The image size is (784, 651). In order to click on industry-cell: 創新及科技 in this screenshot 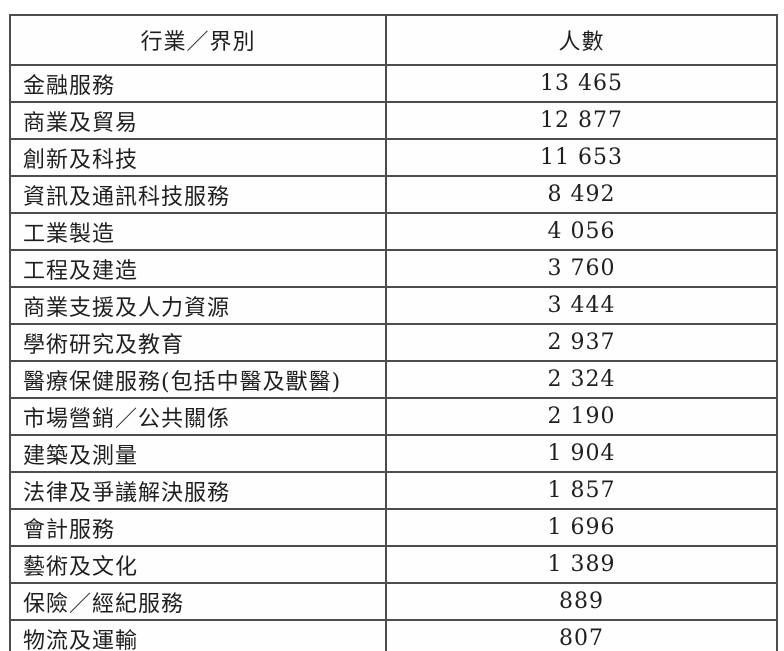, I will do `click(198, 157)`.